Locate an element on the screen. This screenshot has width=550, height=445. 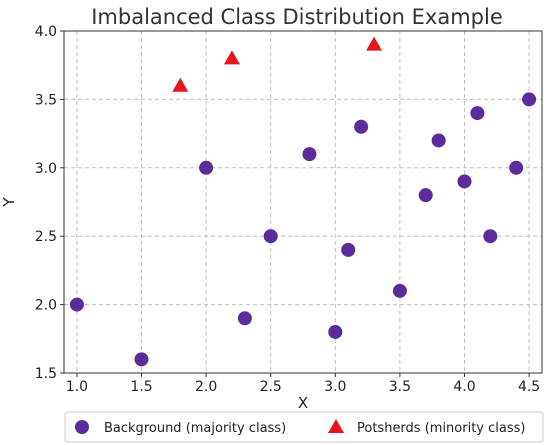
y-tick-label: 2.5 is located at coordinates (46, 237).